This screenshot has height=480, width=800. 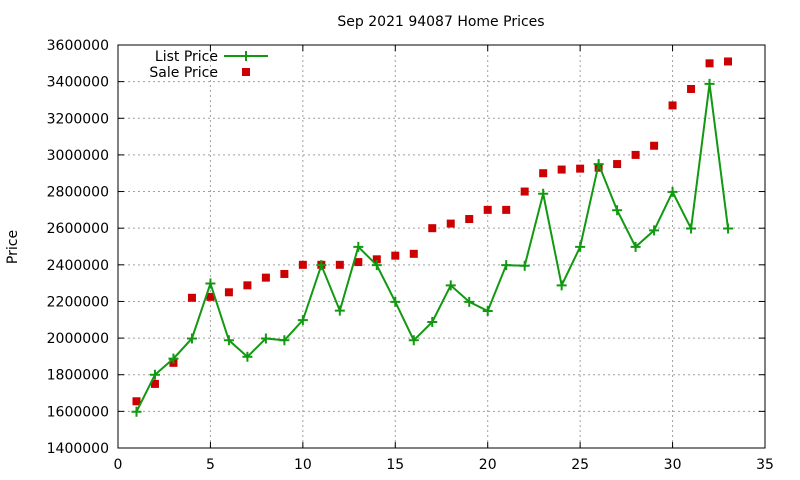 What do you see at coordinates (78, 449) in the screenshot?
I see `y-tick-label: 1400000` at bounding box center [78, 449].